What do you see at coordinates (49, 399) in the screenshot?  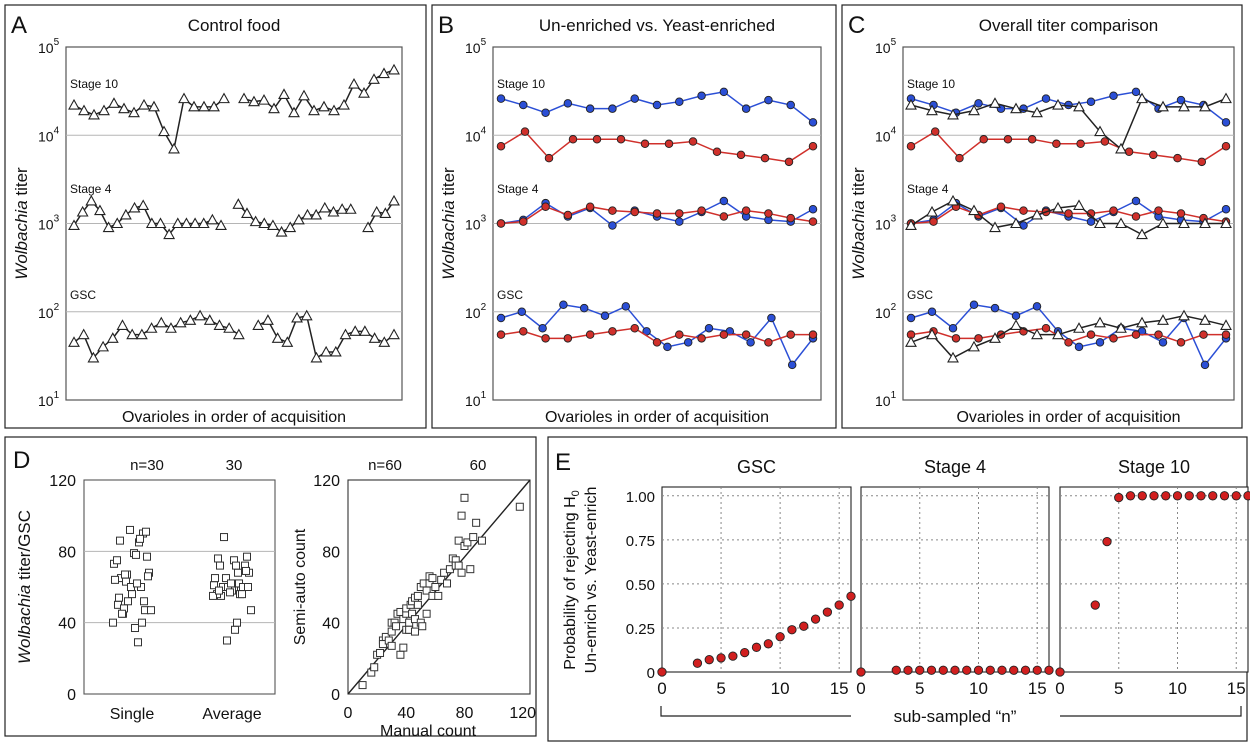 I see `y-tick-label: 10¹` at bounding box center [49, 399].